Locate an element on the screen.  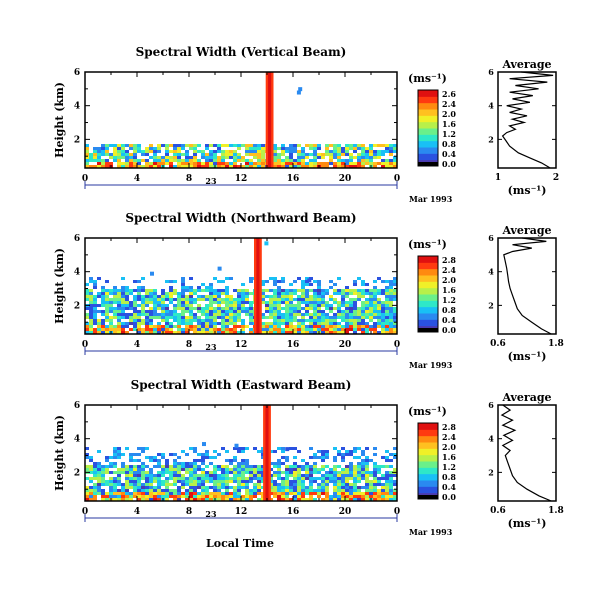
x-tick-label: 12 is located at coordinates (241, 345).